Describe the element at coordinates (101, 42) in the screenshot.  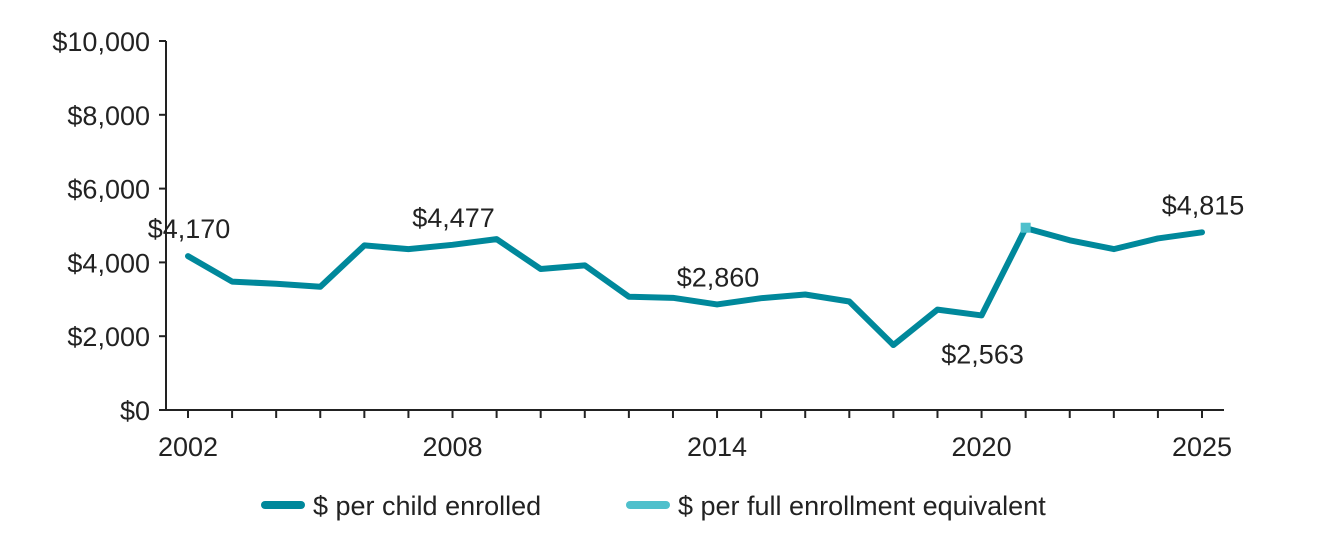
I see `y-tick-label: $10,000` at that location.